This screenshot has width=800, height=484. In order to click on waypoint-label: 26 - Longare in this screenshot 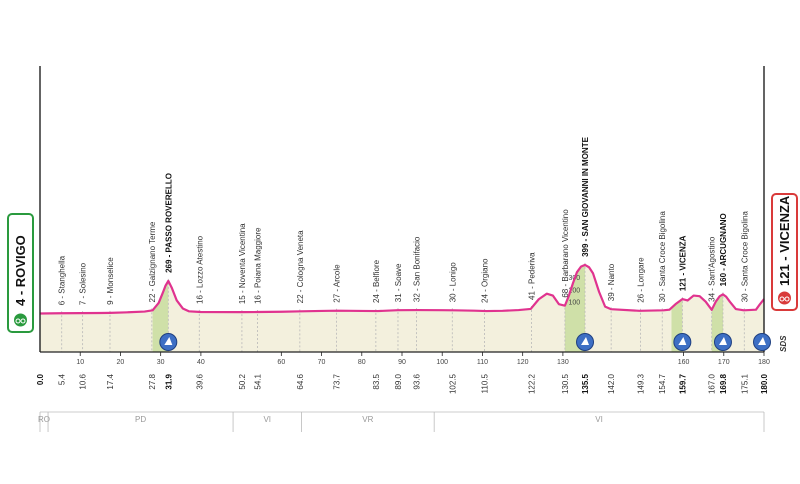, I will do `click(641, 280)`.